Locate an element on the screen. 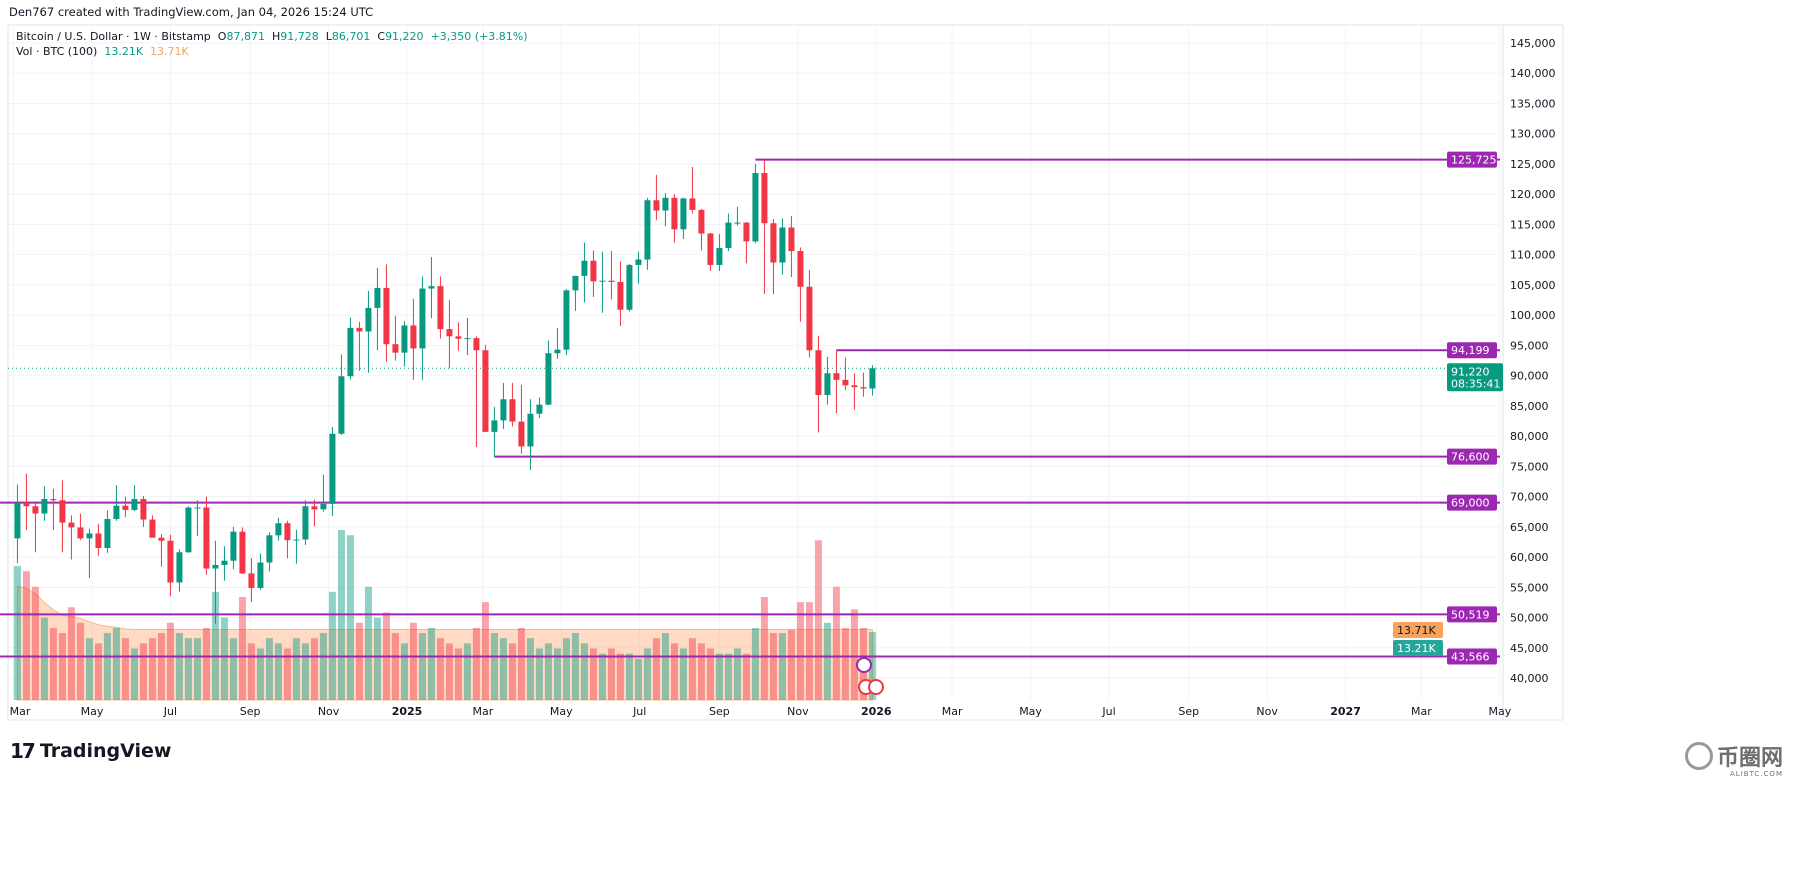  level-tag-label: 50,519 is located at coordinates (1470, 614).